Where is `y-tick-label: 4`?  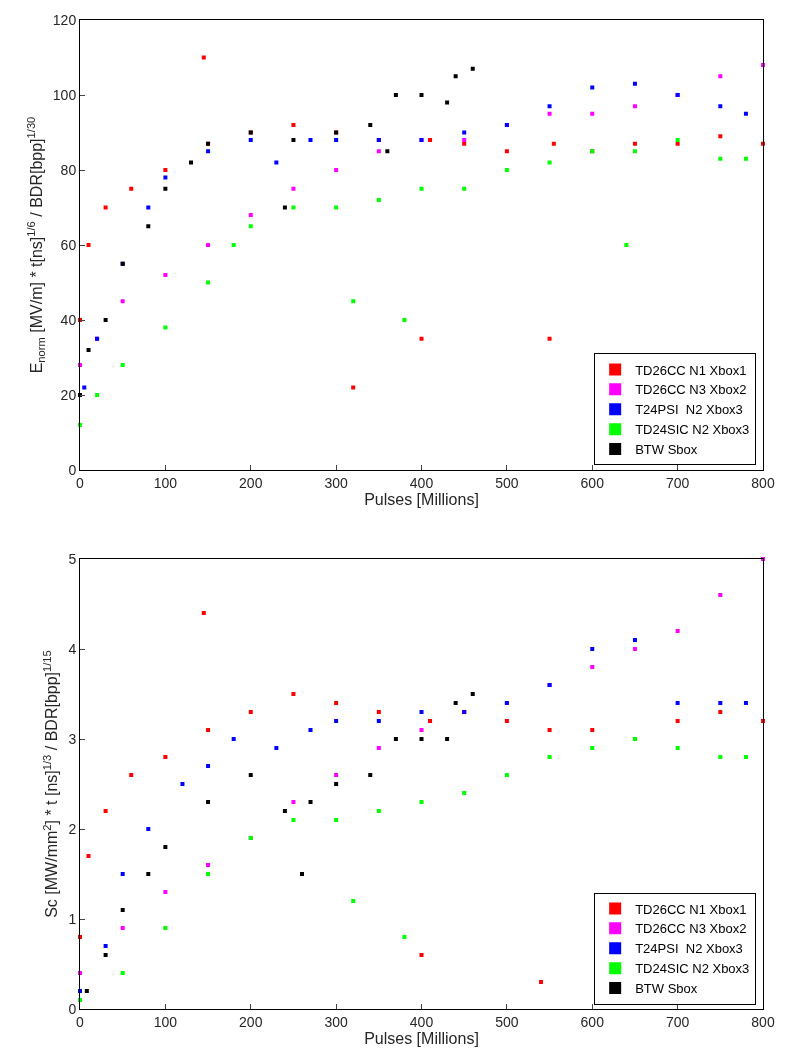
y-tick-label: 4 is located at coordinates (72, 648).